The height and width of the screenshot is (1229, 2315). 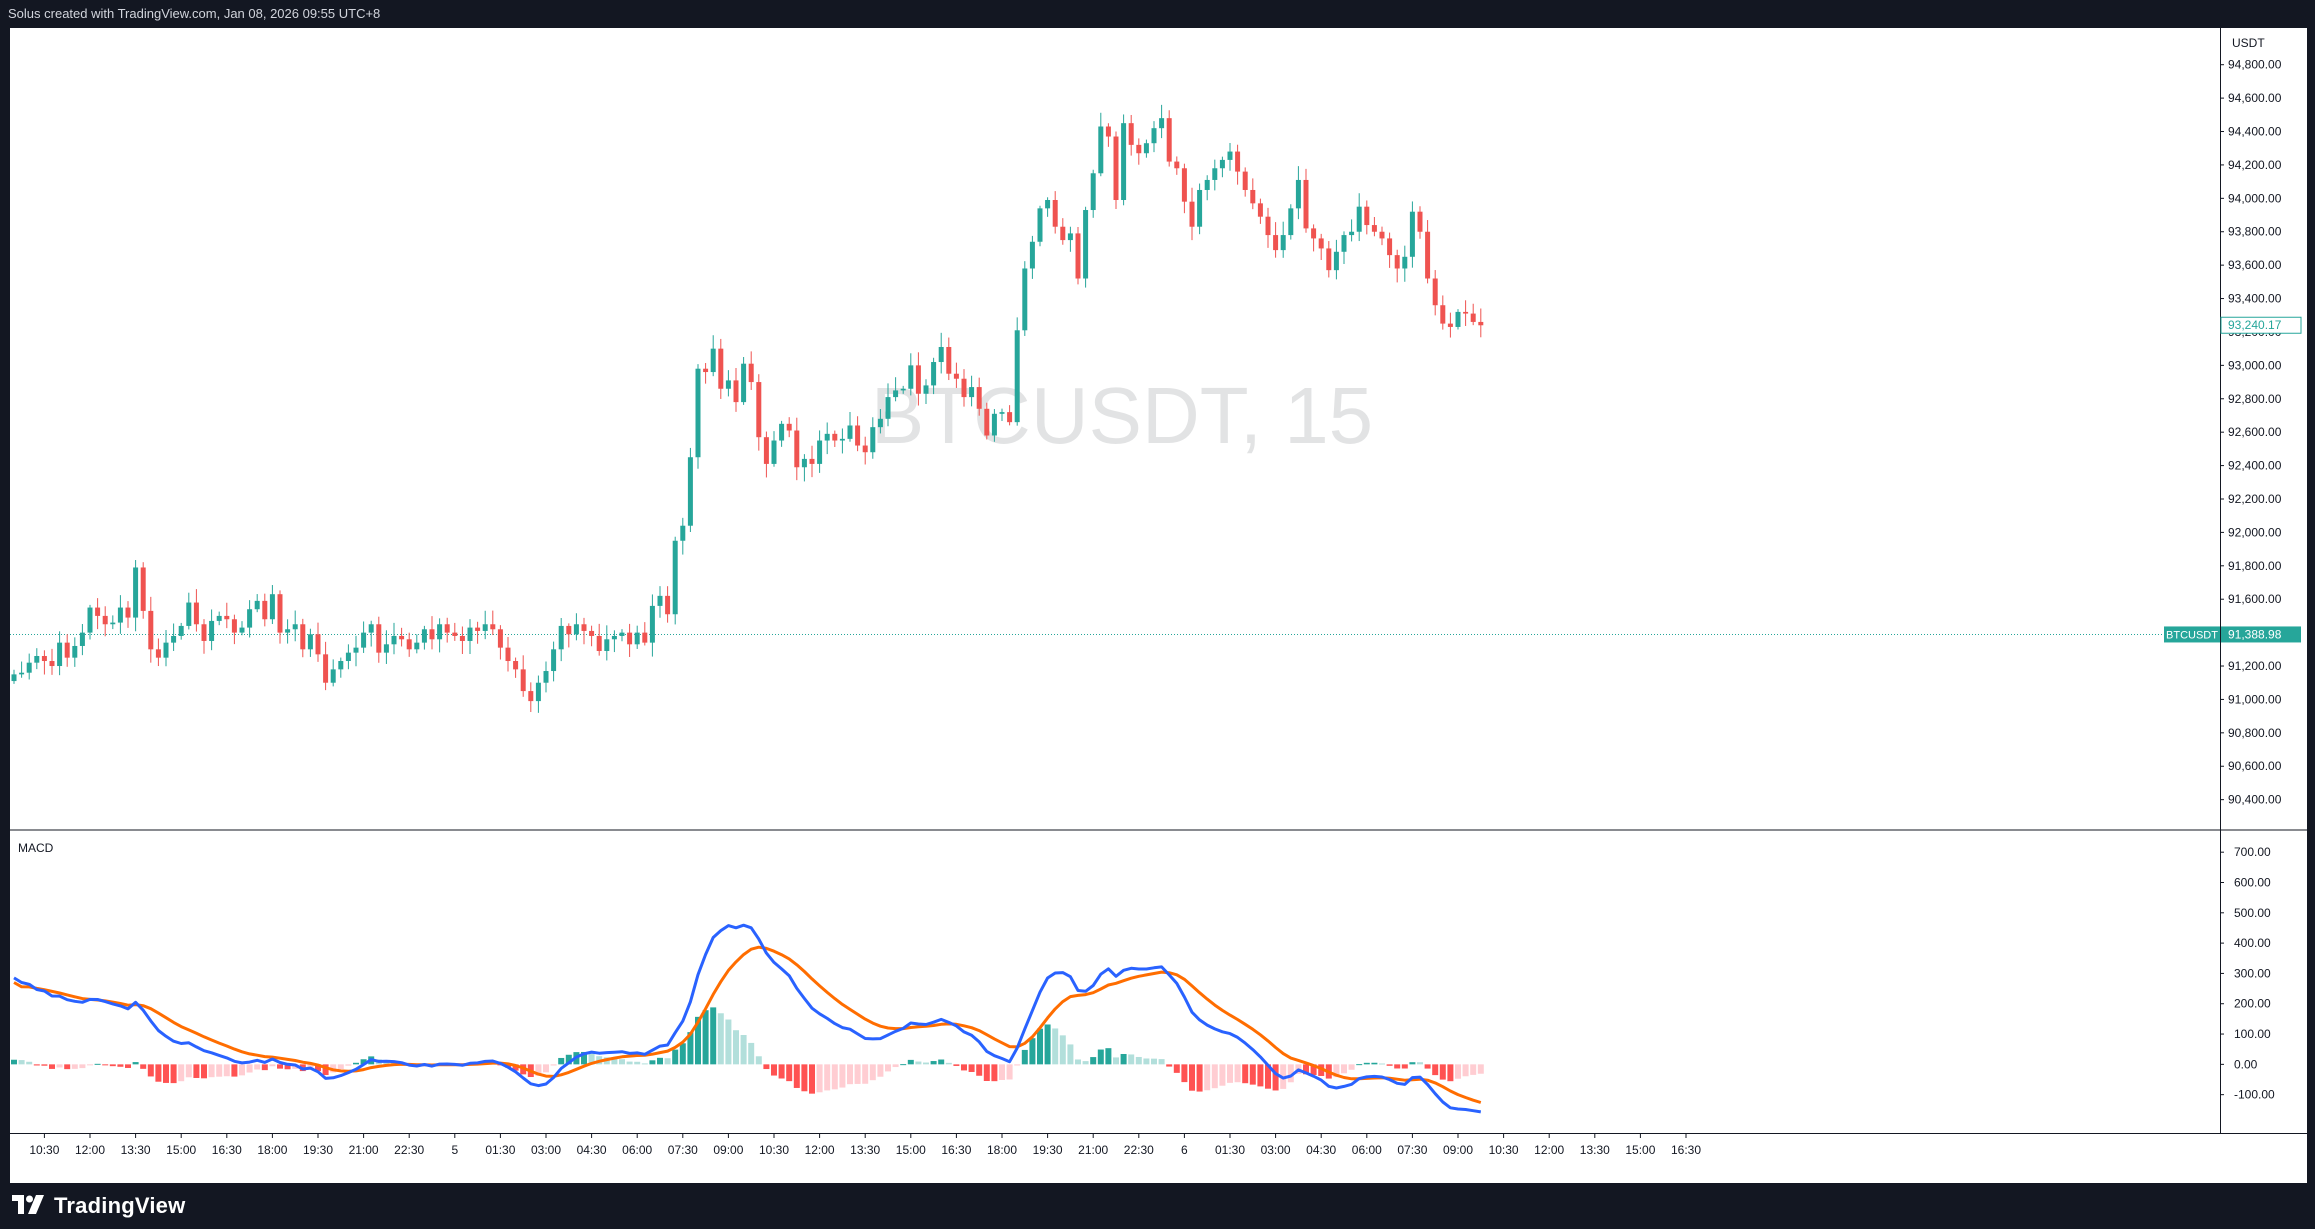 What do you see at coordinates (1157, 1206) in the screenshot?
I see `footer-bar: TradingView` at bounding box center [1157, 1206].